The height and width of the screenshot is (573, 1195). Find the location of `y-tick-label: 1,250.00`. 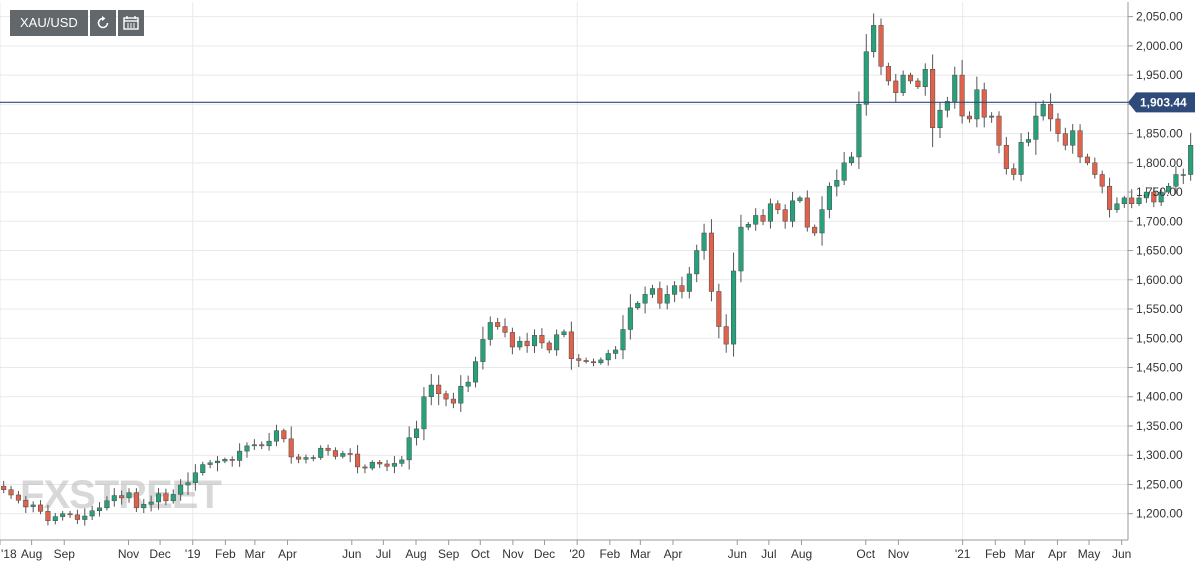

y-tick-label: 1,250.00 is located at coordinates (1159, 484).